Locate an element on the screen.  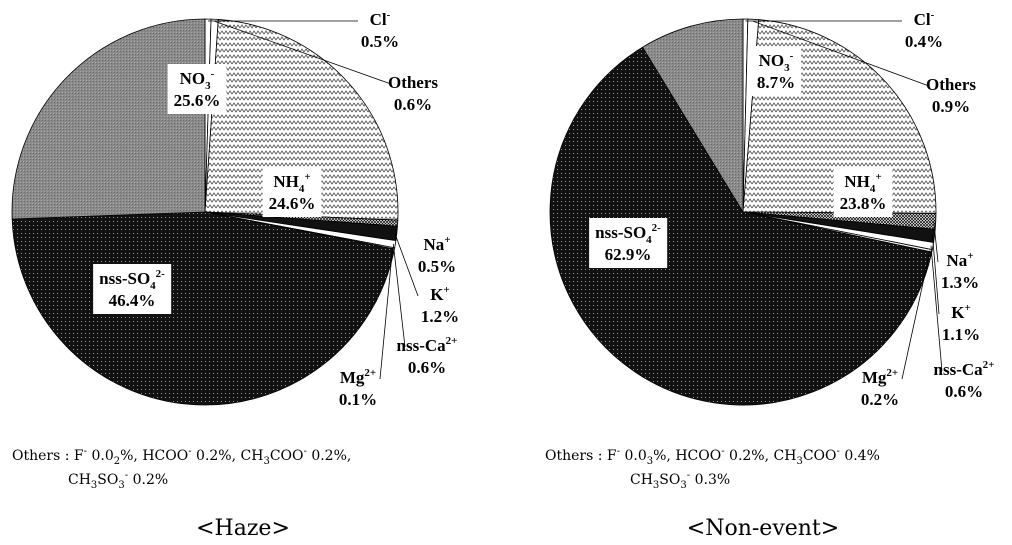
slice-label: nss-SO42-62.9% is located at coordinates (628, 243).